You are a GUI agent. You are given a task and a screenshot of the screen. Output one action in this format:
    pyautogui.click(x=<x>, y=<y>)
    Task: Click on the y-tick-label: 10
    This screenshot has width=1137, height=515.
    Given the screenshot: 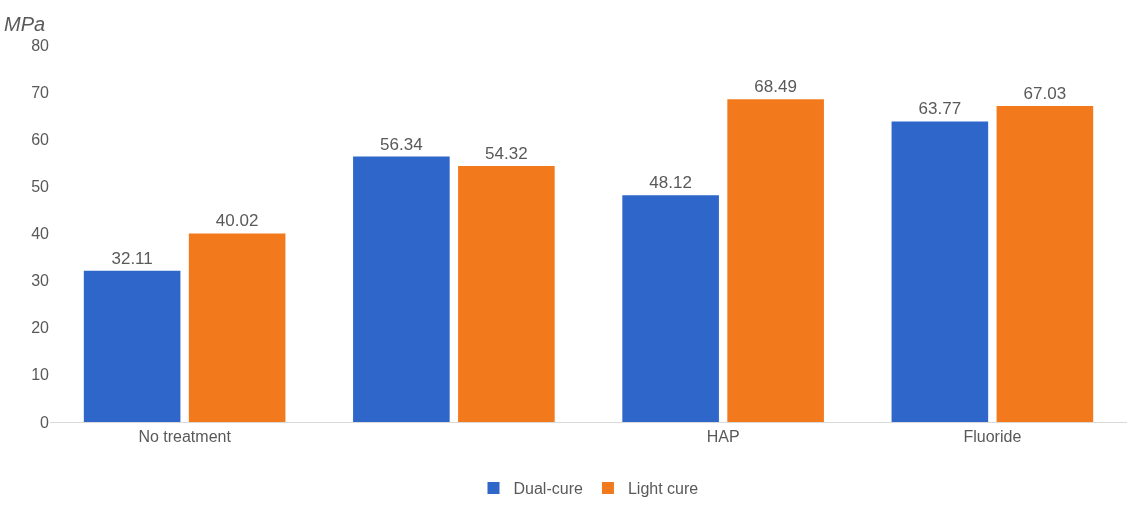 What is the action you would take?
    pyautogui.click(x=40, y=375)
    